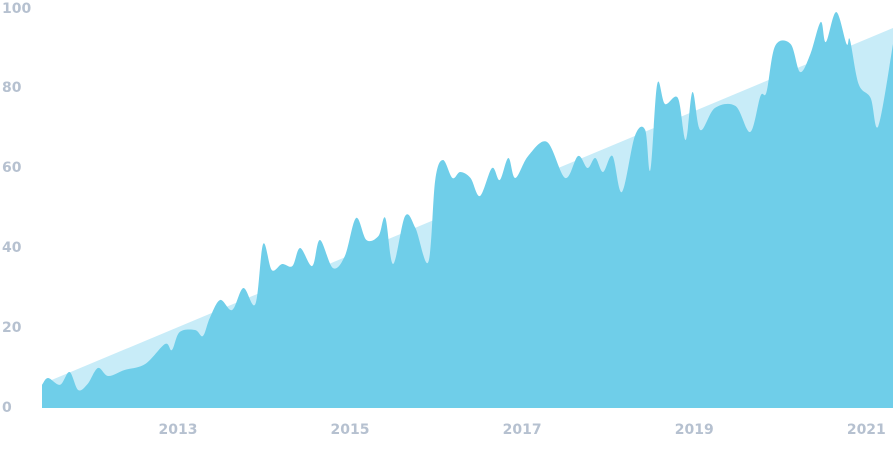 This screenshot has width=896, height=452. Describe the element at coordinates (12, 88) in the screenshot. I see `y-tick-label: 80` at that location.